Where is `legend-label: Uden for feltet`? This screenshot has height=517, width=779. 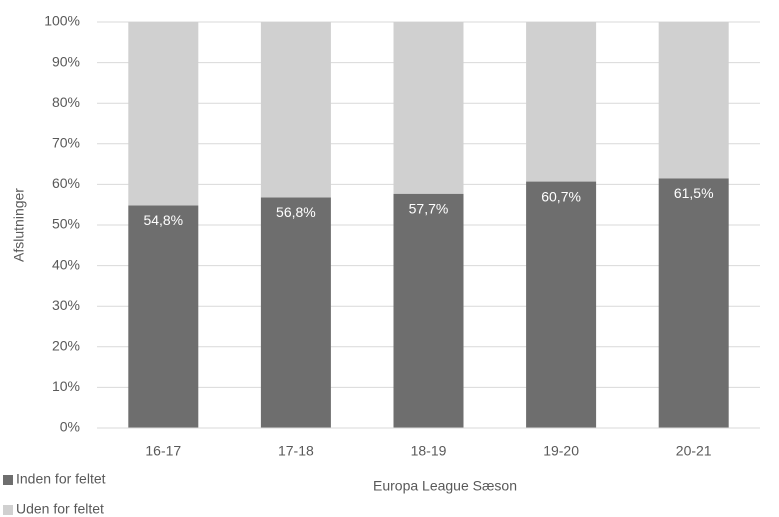 legend-label: Uden for feltet is located at coordinates (60, 509).